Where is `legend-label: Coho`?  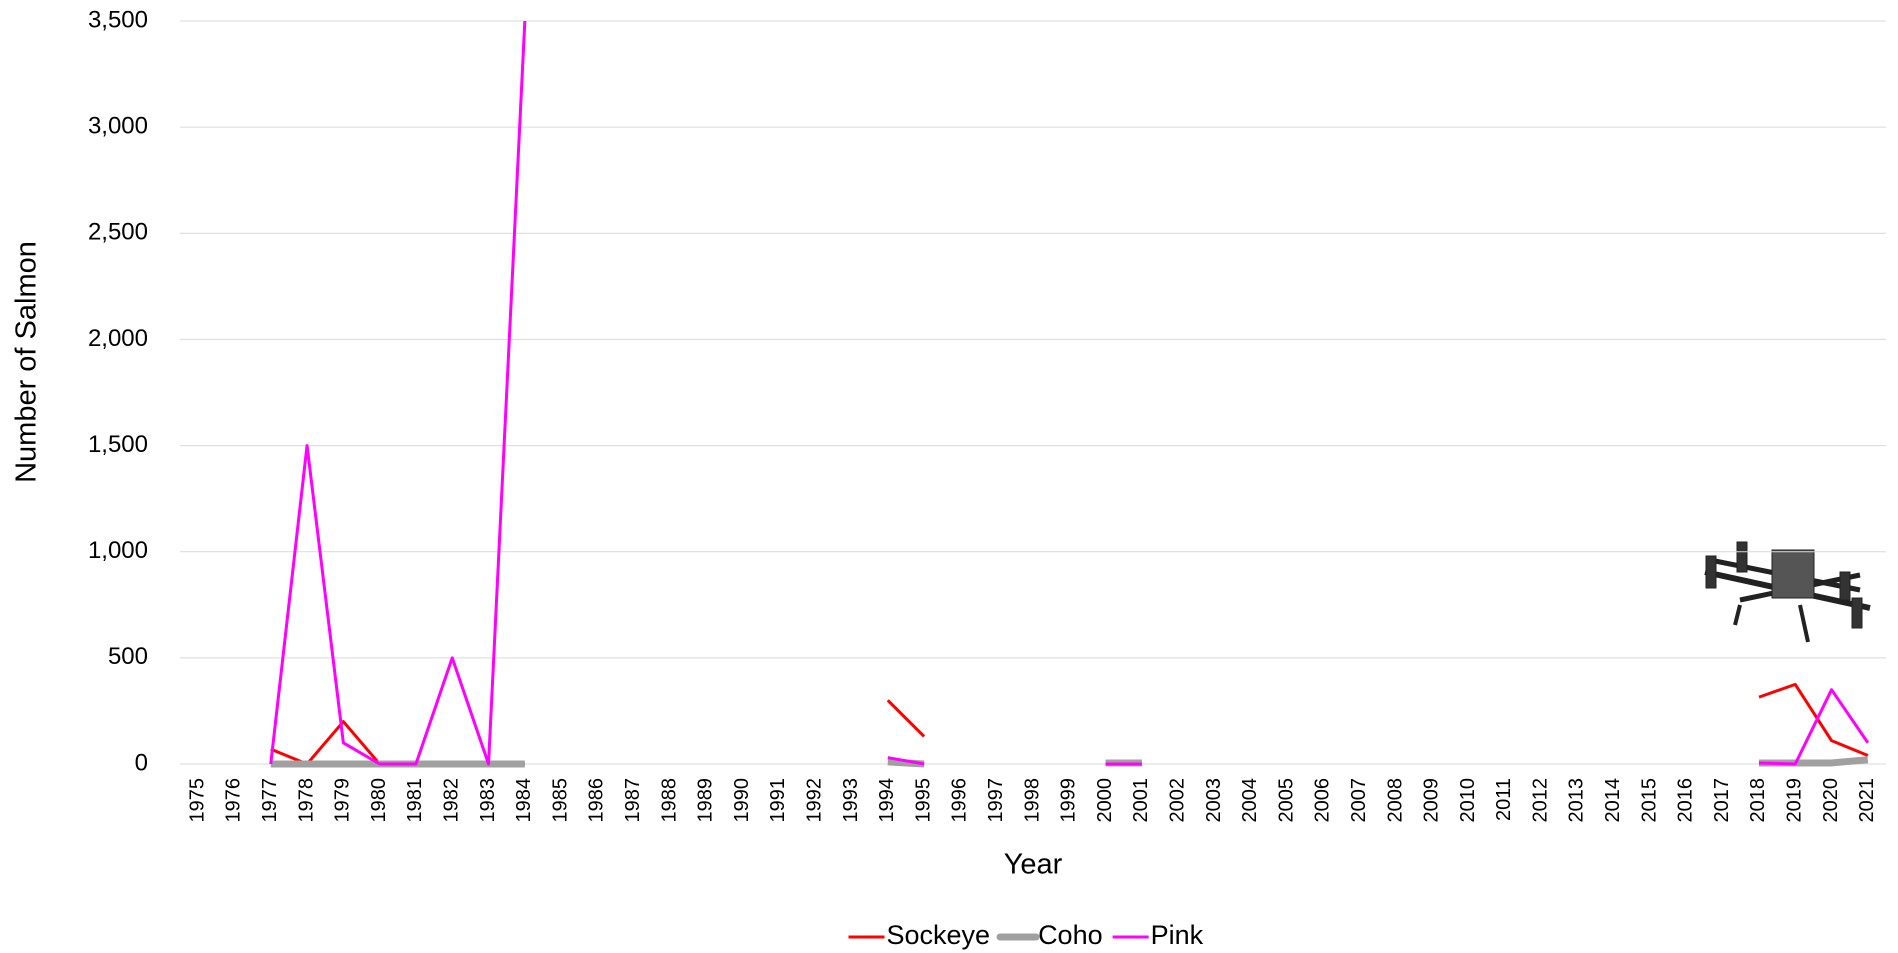 legend-label: Coho is located at coordinates (1070, 935).